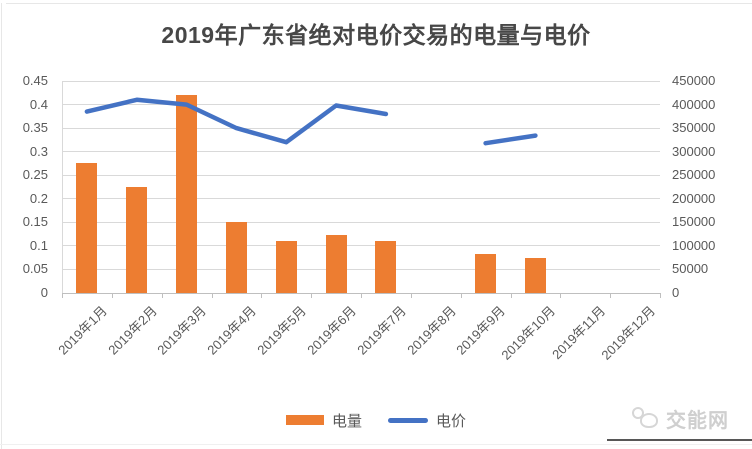 The width and height of the screenshot is (752, 449). What do you see at coordinates (694, 104) in the screenshot?
I see `y-axis-label-right: 400000` at bounding box center [694, 104].